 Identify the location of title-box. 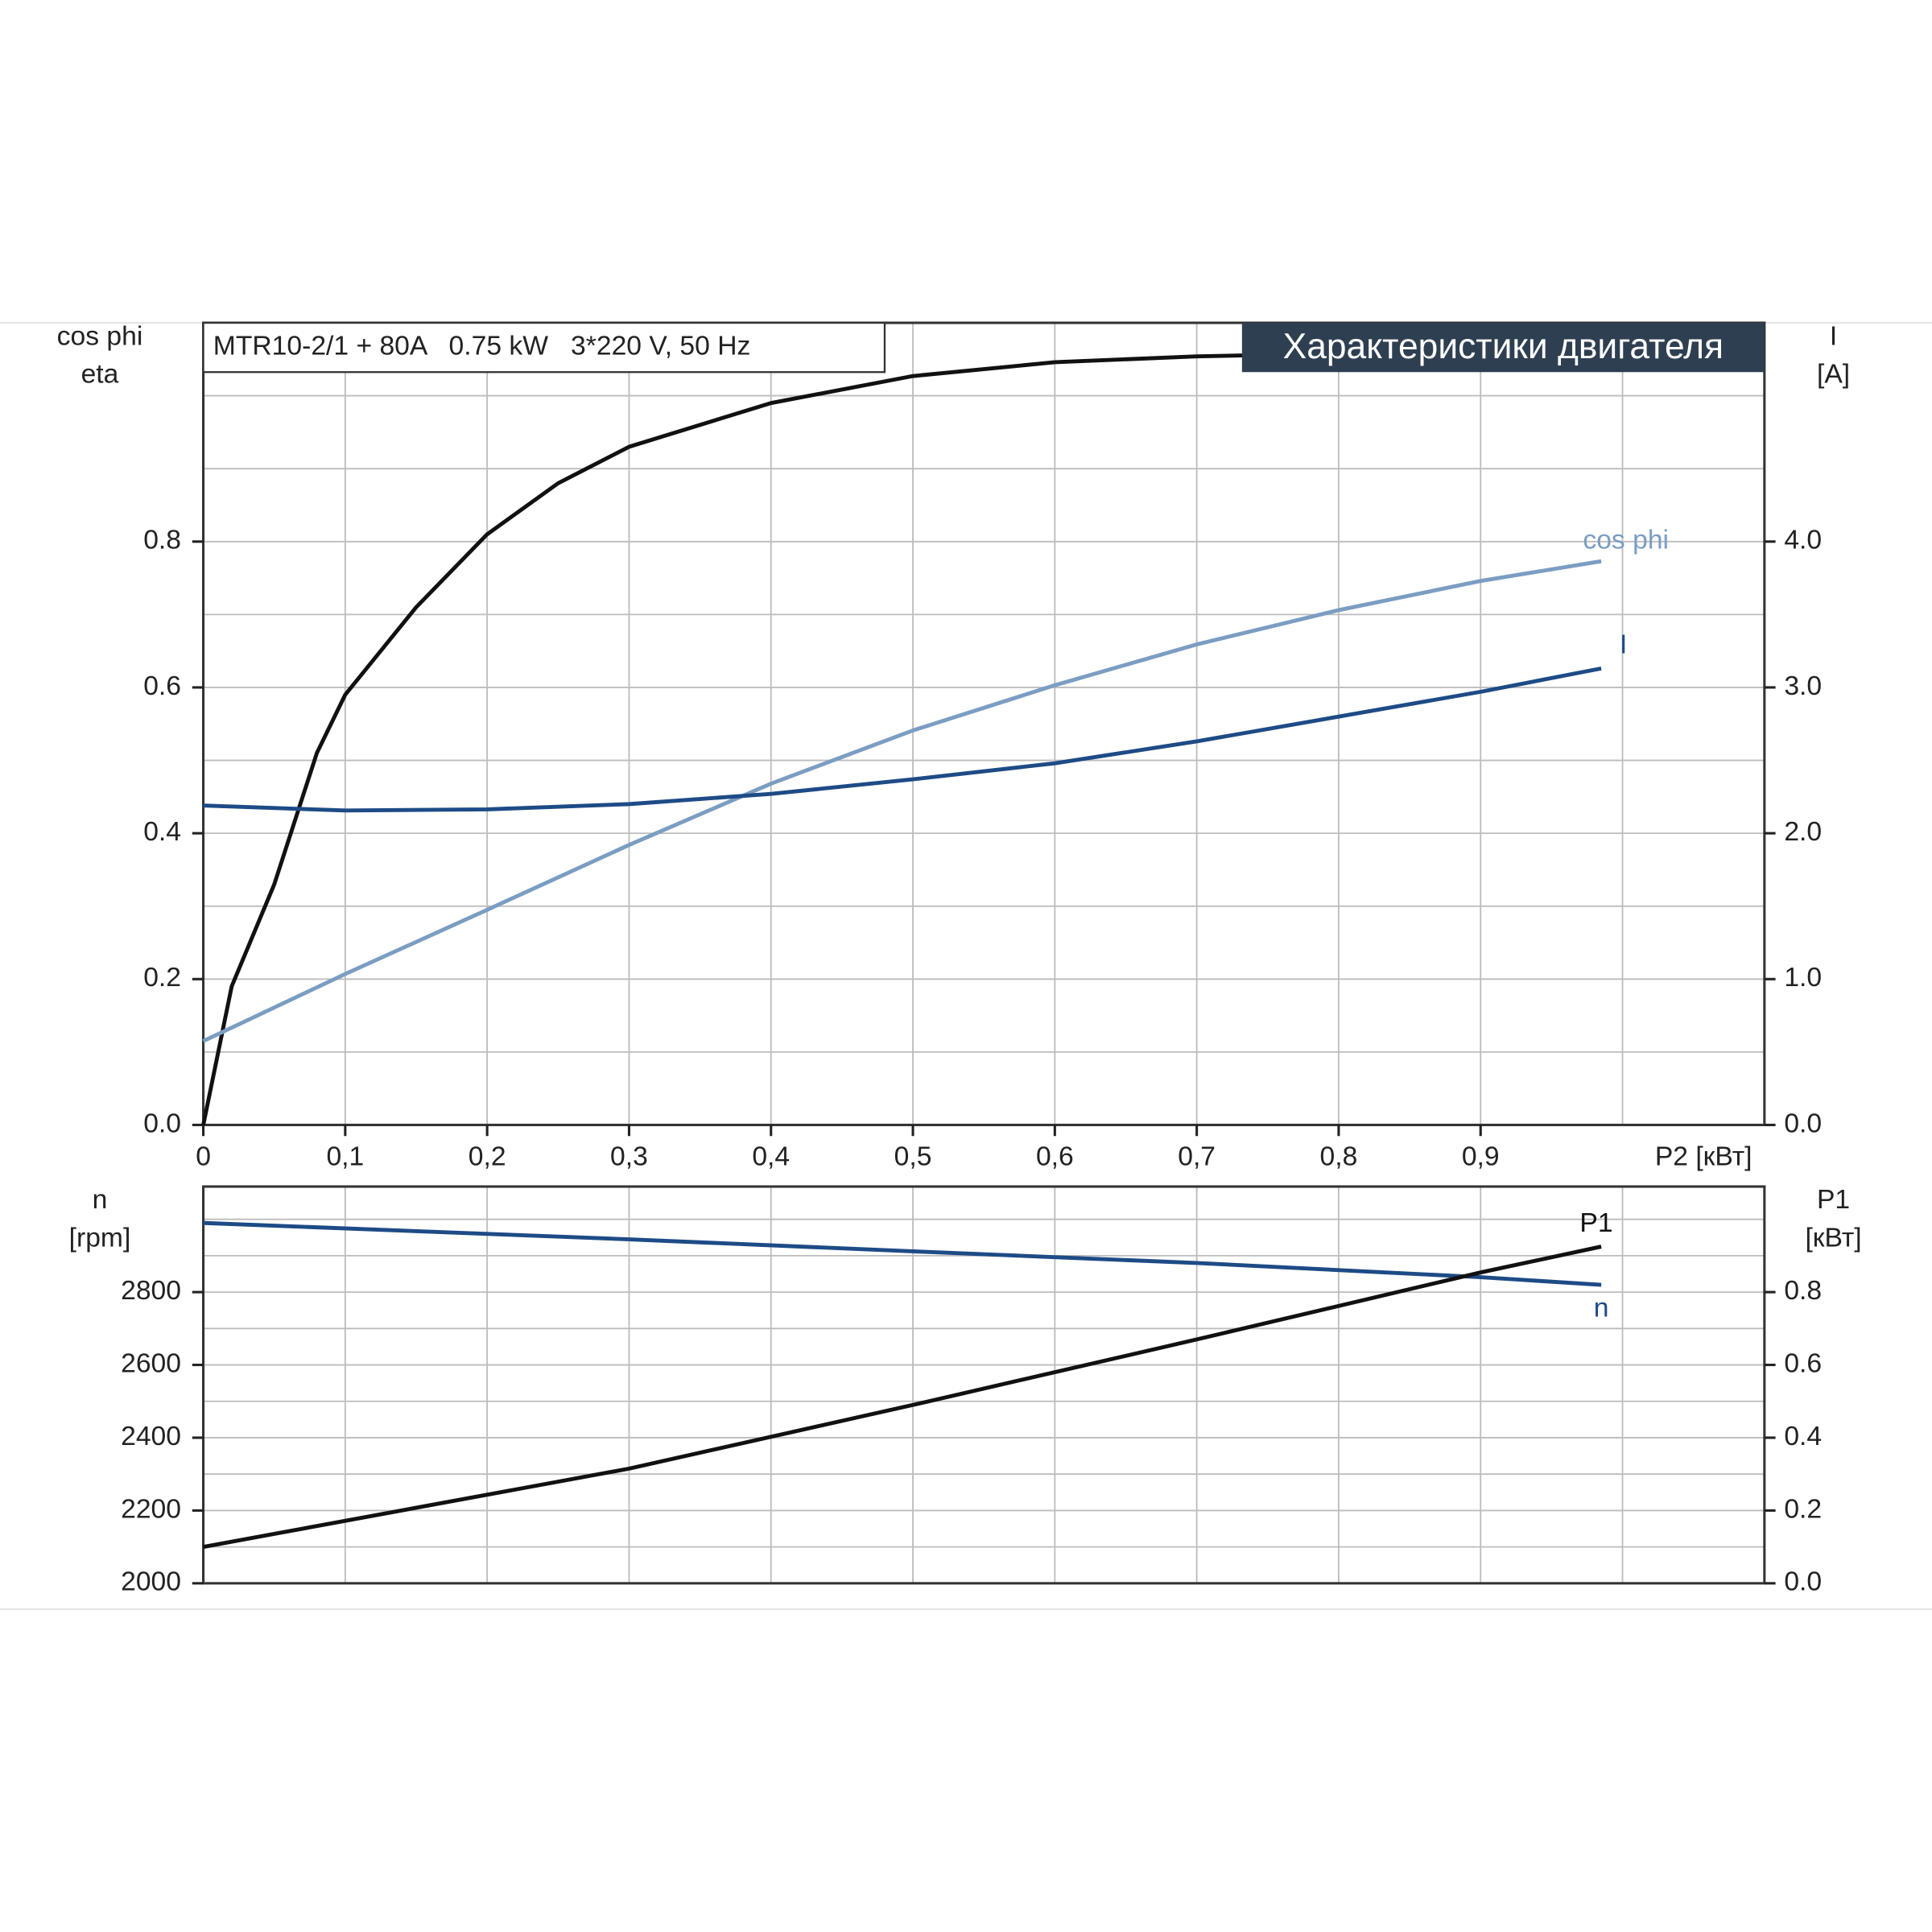
(1503, 348).